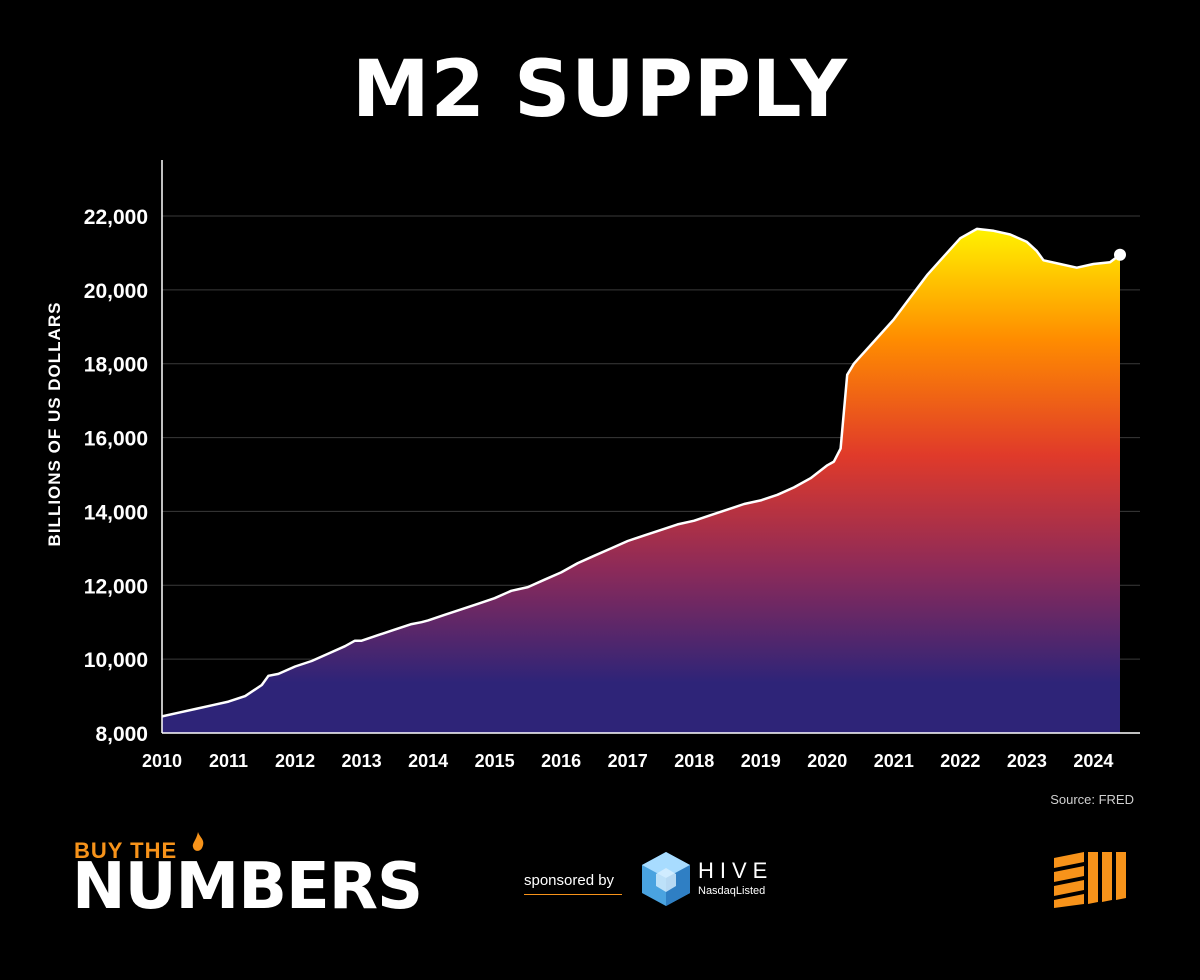  Describe the element at coordinates (1093, 761) in the screenshot. I see `x-tick-label: 2024` at that location.